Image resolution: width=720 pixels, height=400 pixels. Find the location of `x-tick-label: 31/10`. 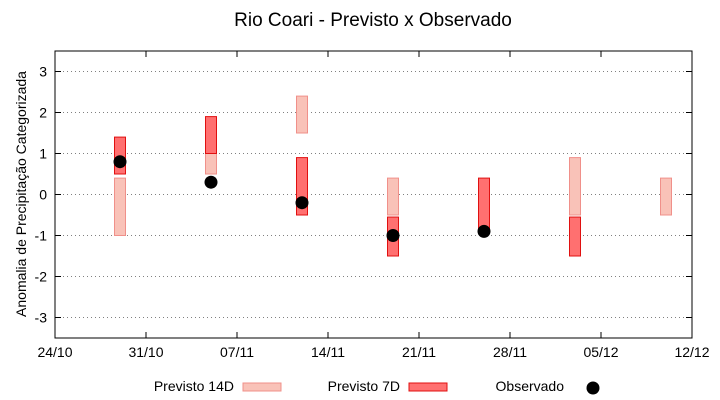

x-tick-label: 31/10 is located at coordinates (145, 352).